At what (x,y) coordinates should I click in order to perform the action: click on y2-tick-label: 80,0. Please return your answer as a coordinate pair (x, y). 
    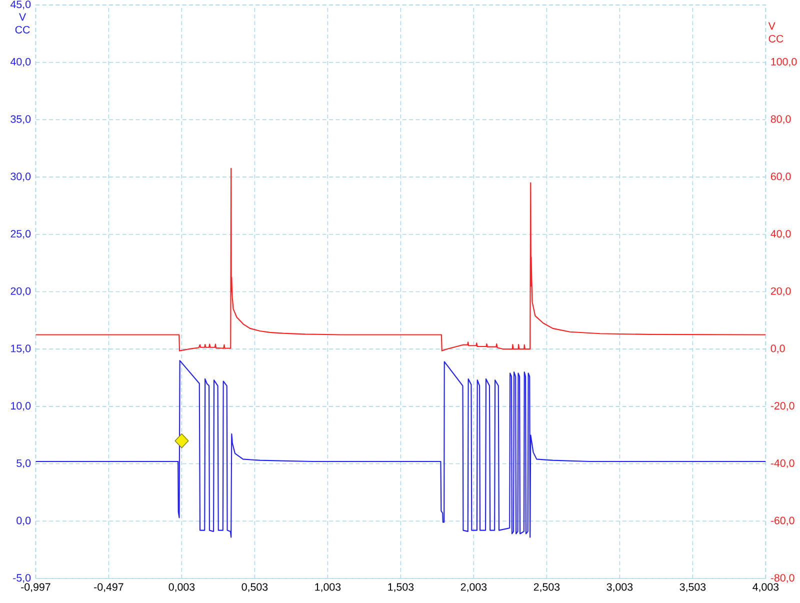
    Looking at the image, I should click on (780, 119).